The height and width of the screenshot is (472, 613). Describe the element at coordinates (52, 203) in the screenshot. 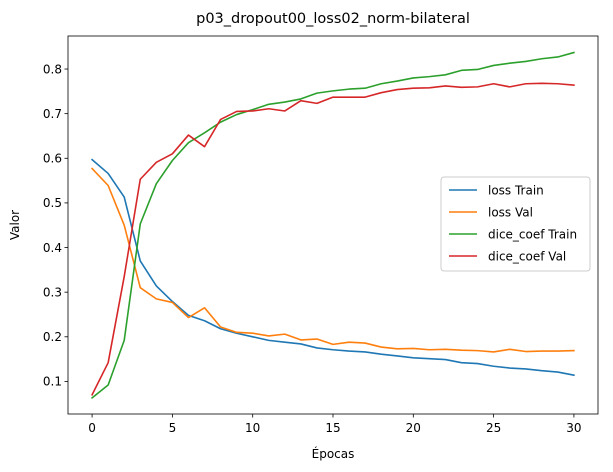

I see `y-tick-label: 0.5` at that location.